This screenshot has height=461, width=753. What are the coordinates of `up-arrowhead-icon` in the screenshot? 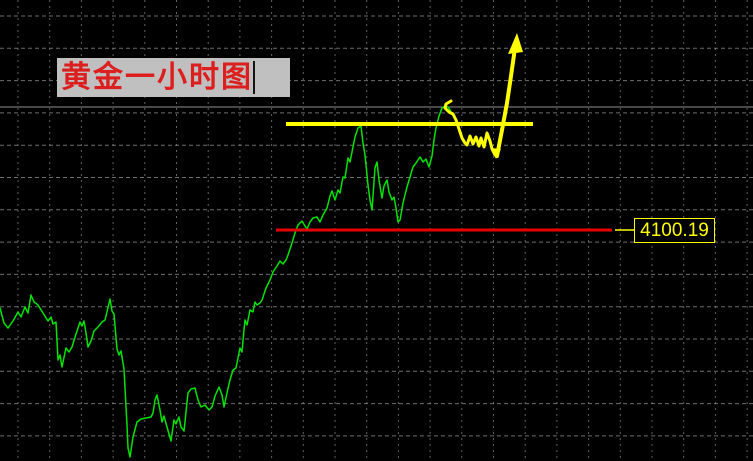 It's located at (515, 43).